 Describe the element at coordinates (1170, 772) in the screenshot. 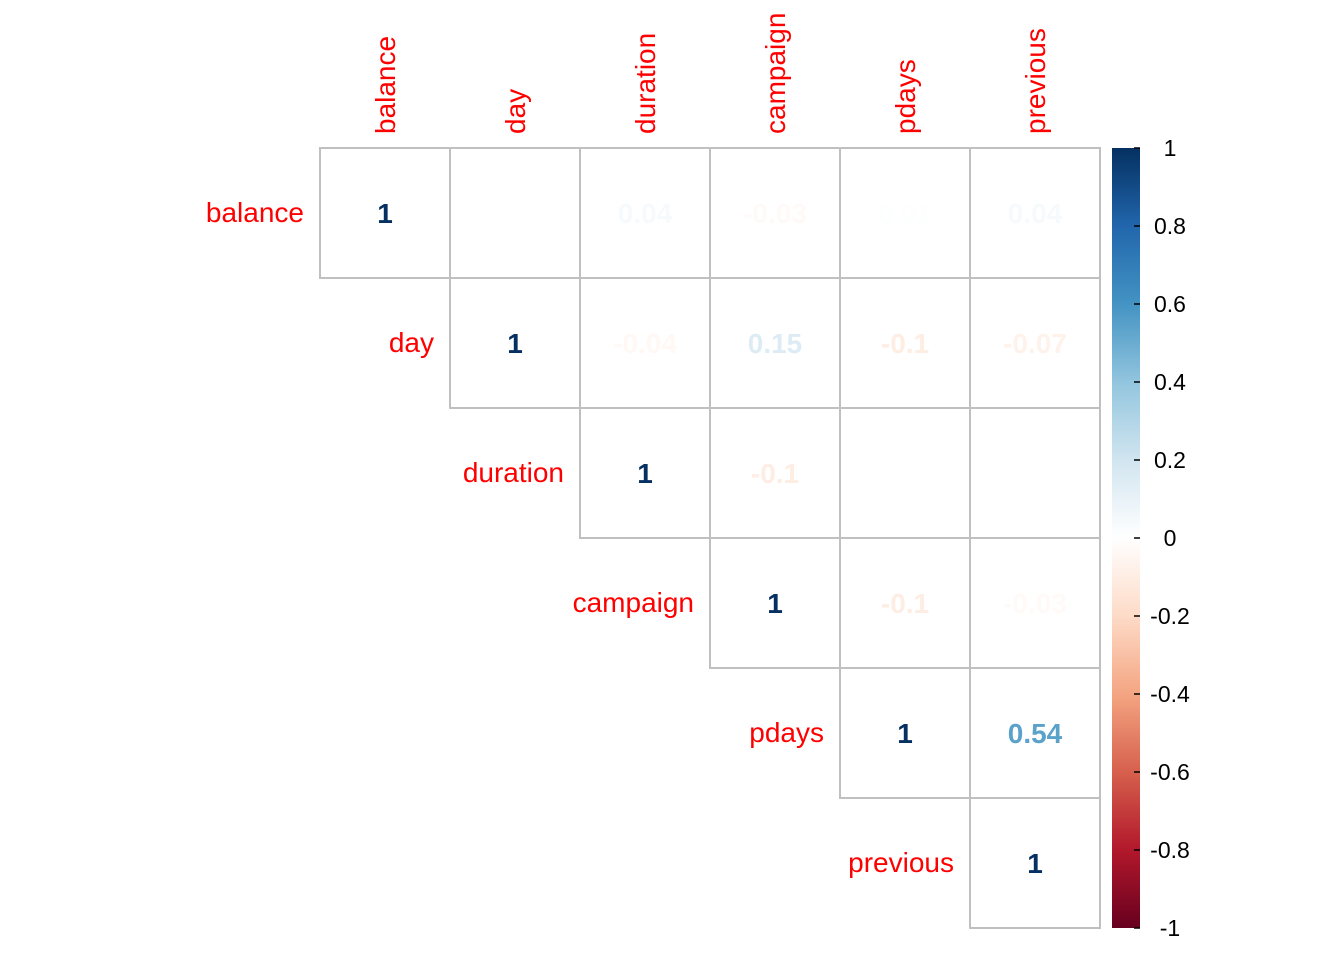

I see `colorbar-tick-label: -0.6` at that location.